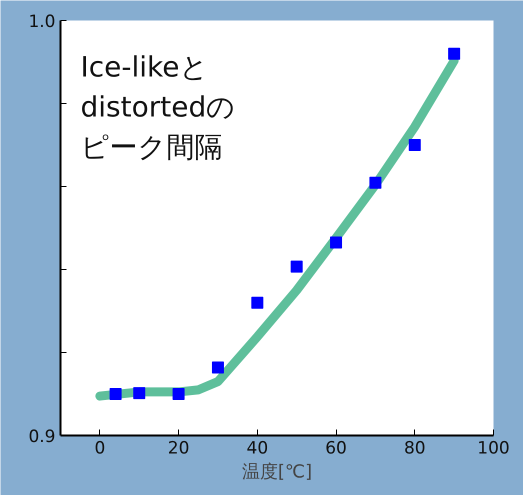  Describe the element at coordinates (100, 448) in the screenshot. I see `x-tick-label: 0` at that location.